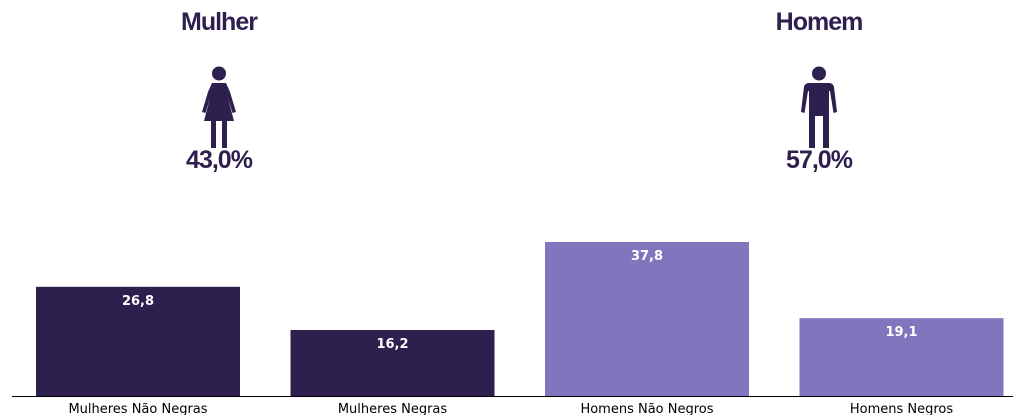 Image resolution: width=1013 pixels, height=415 pixels. Describe the element at coordinates (219, 160) in the screenshot. I see `female-percent: 43,0%` at that location.